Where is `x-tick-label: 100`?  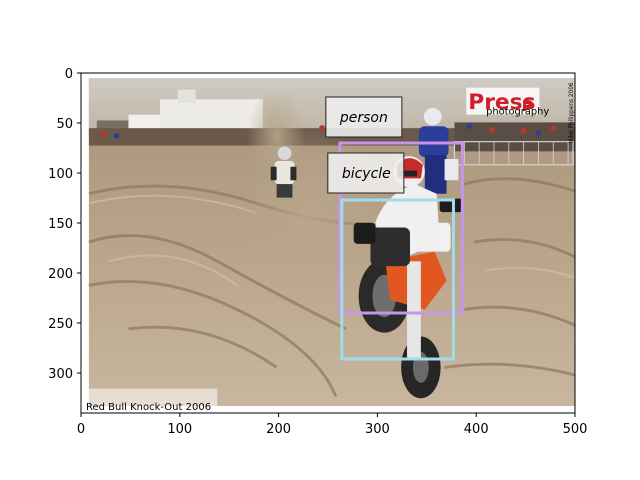
x-tick-label: 100 is located at coordinates (179, 429).